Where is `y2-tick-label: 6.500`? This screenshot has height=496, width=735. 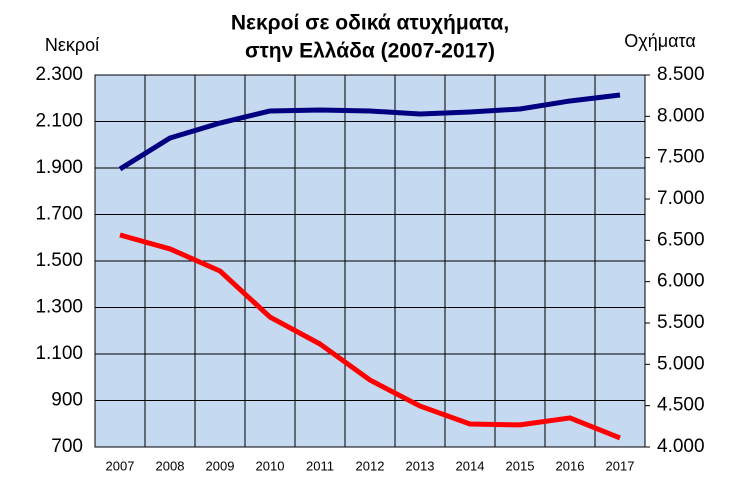
y2-tick-label: 6.500 is located at coordinates (681, 239).